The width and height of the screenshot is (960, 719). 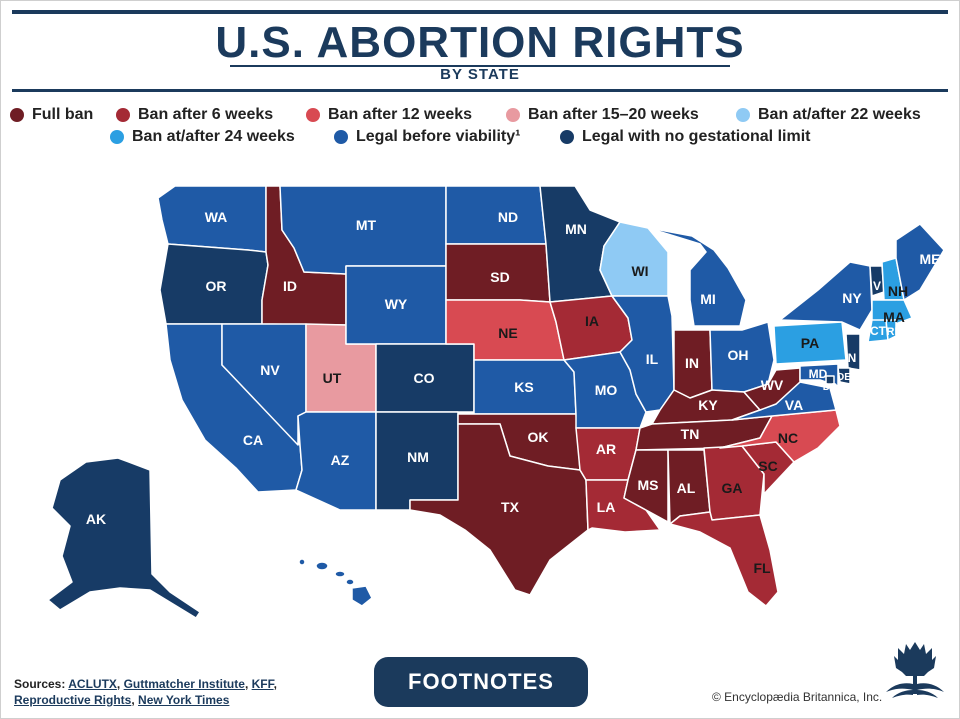 What do you see at coordinates (400, 114) in the screenshot?
I see `legend-label: Ban after 12 weeks` at bounding box center [400, 114].